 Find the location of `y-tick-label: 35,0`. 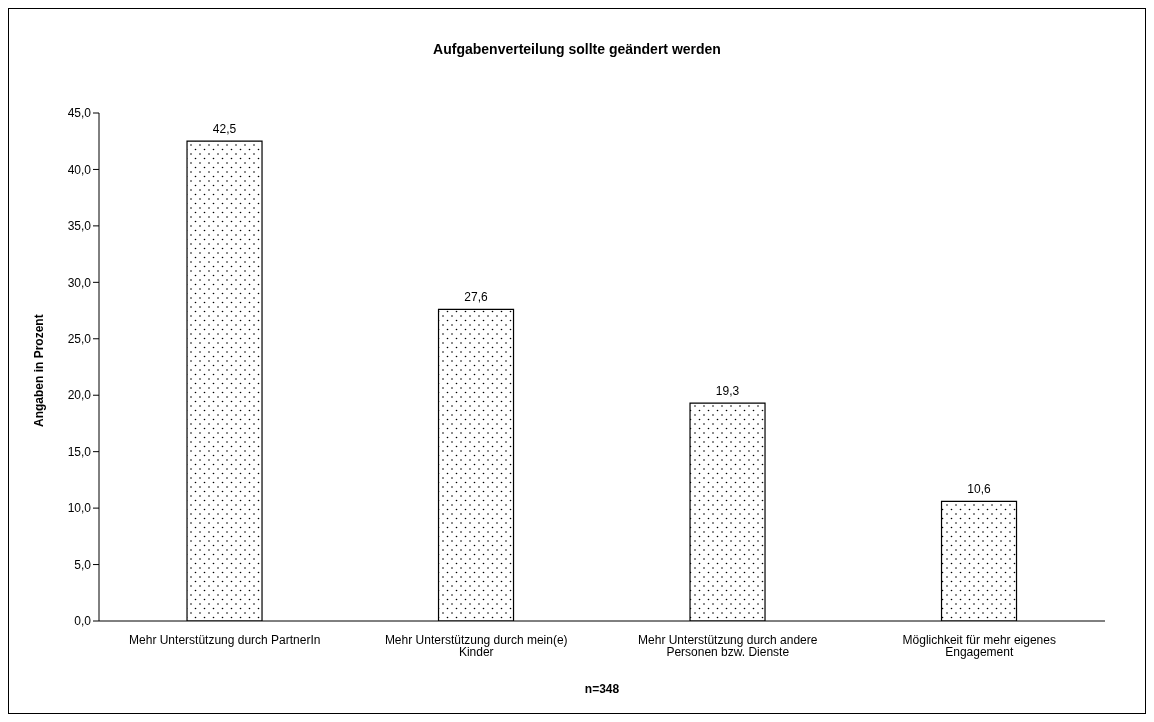

y-tick-label: 35,0 is located at coordinates (79, 226).